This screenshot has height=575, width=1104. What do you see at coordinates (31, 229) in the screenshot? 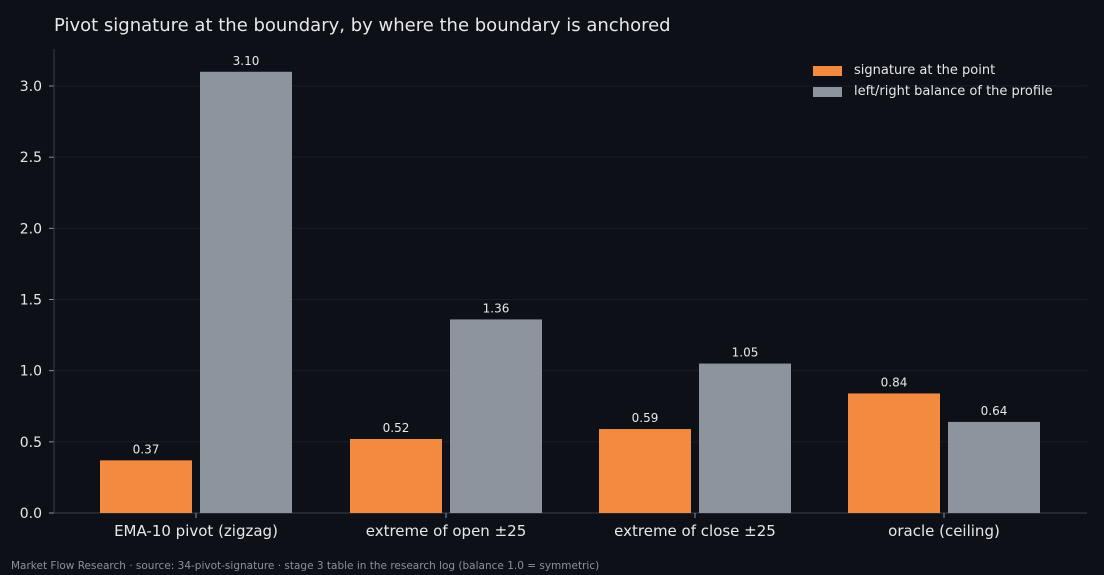
I see `y-tick-label: 2.0` at bounding box center [31, 229].